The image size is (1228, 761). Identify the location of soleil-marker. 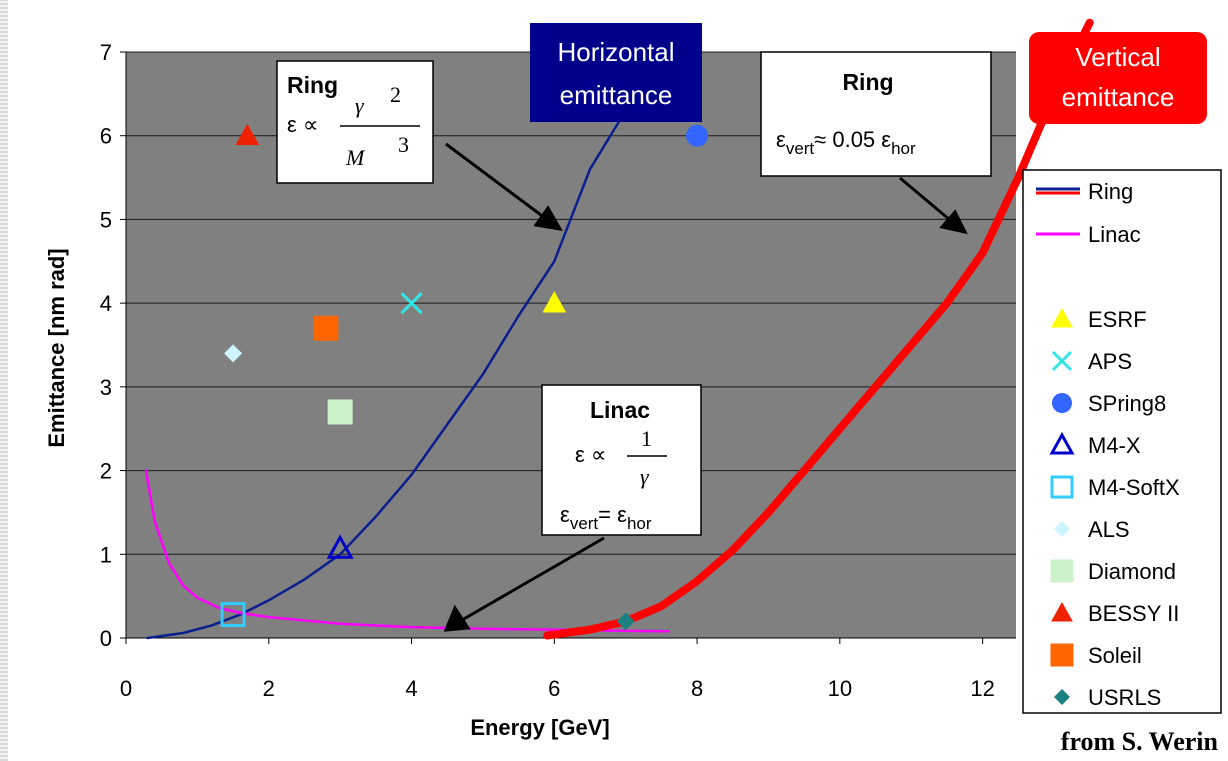
(326, 328).